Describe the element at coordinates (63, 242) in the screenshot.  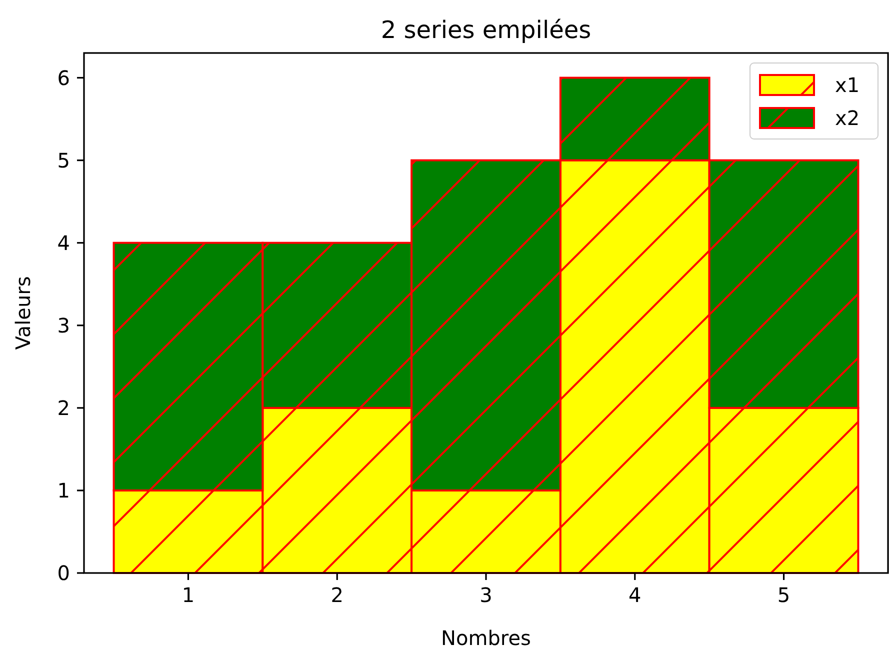
I see `y-tick-label: 4` at that location.